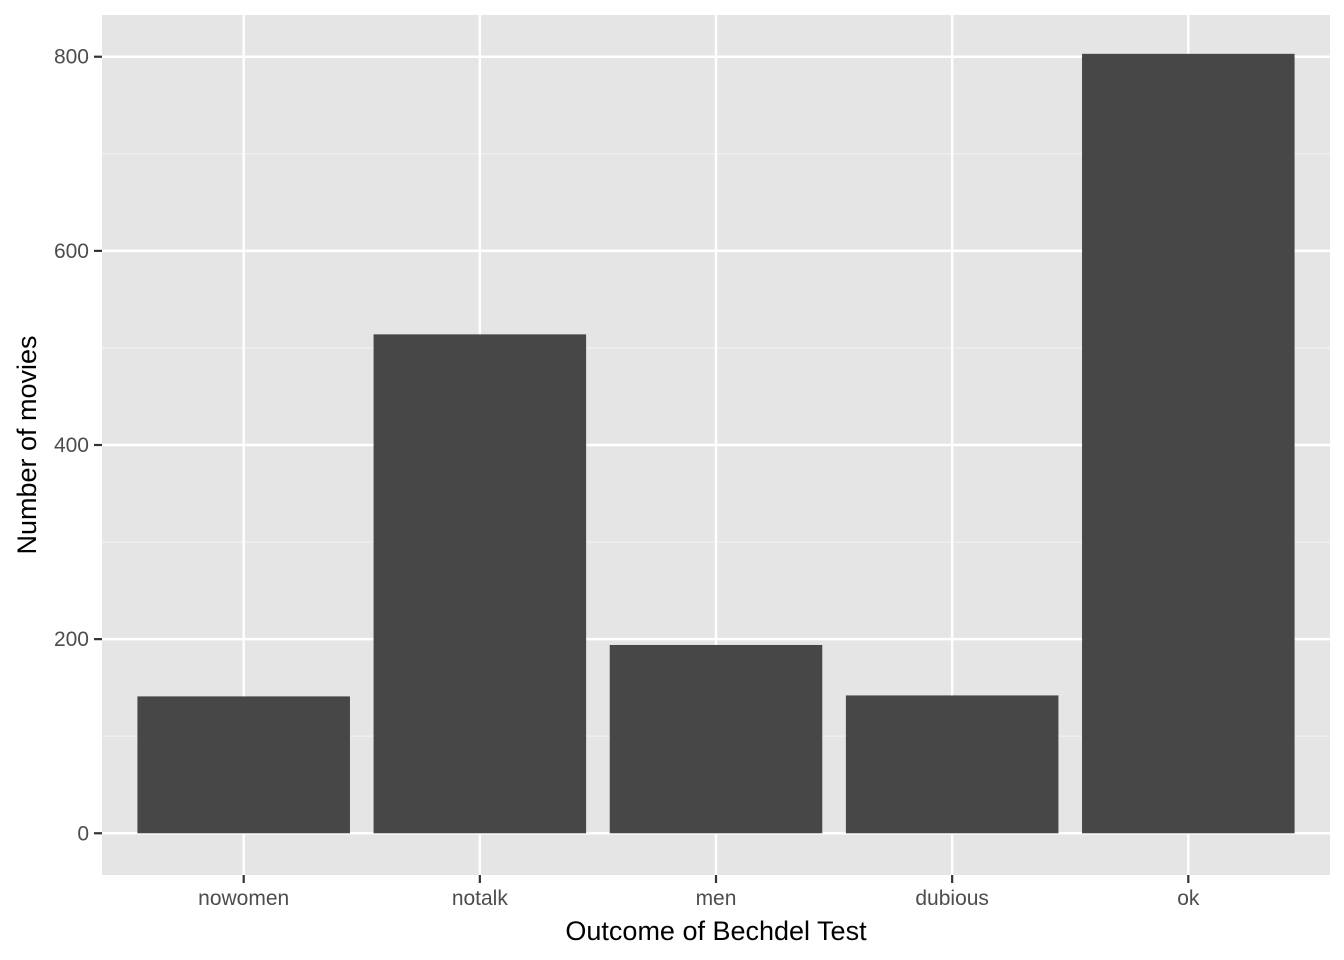  I want to click on x-axis-title: Outcome of Bechdel Test, so click(716, 931).